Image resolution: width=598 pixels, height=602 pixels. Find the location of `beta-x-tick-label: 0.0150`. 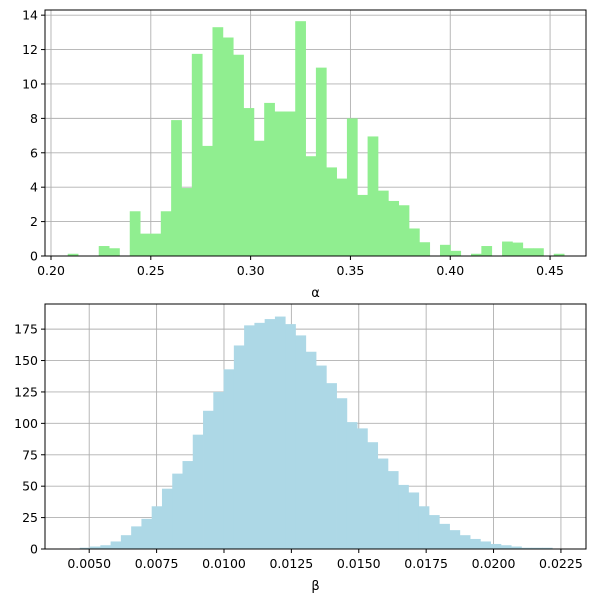

beta-x-tick-label: 0.0150 is located at coordinates (359, 563).